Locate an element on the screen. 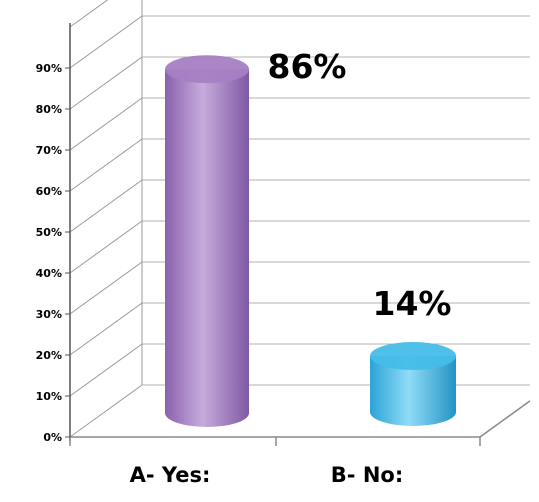 This screenshot has height=502, width=539. y-tick-label: 80% is located at coordinates (49, 109).